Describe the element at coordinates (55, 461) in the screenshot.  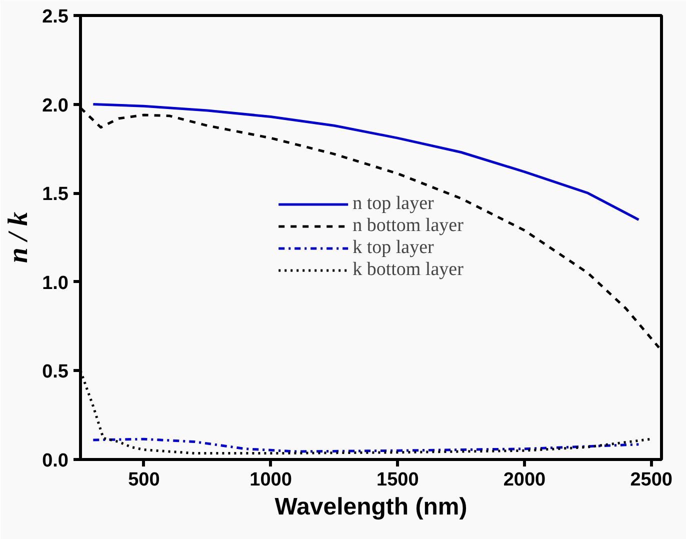
I see `y-tick-label: 0.0` at that location.